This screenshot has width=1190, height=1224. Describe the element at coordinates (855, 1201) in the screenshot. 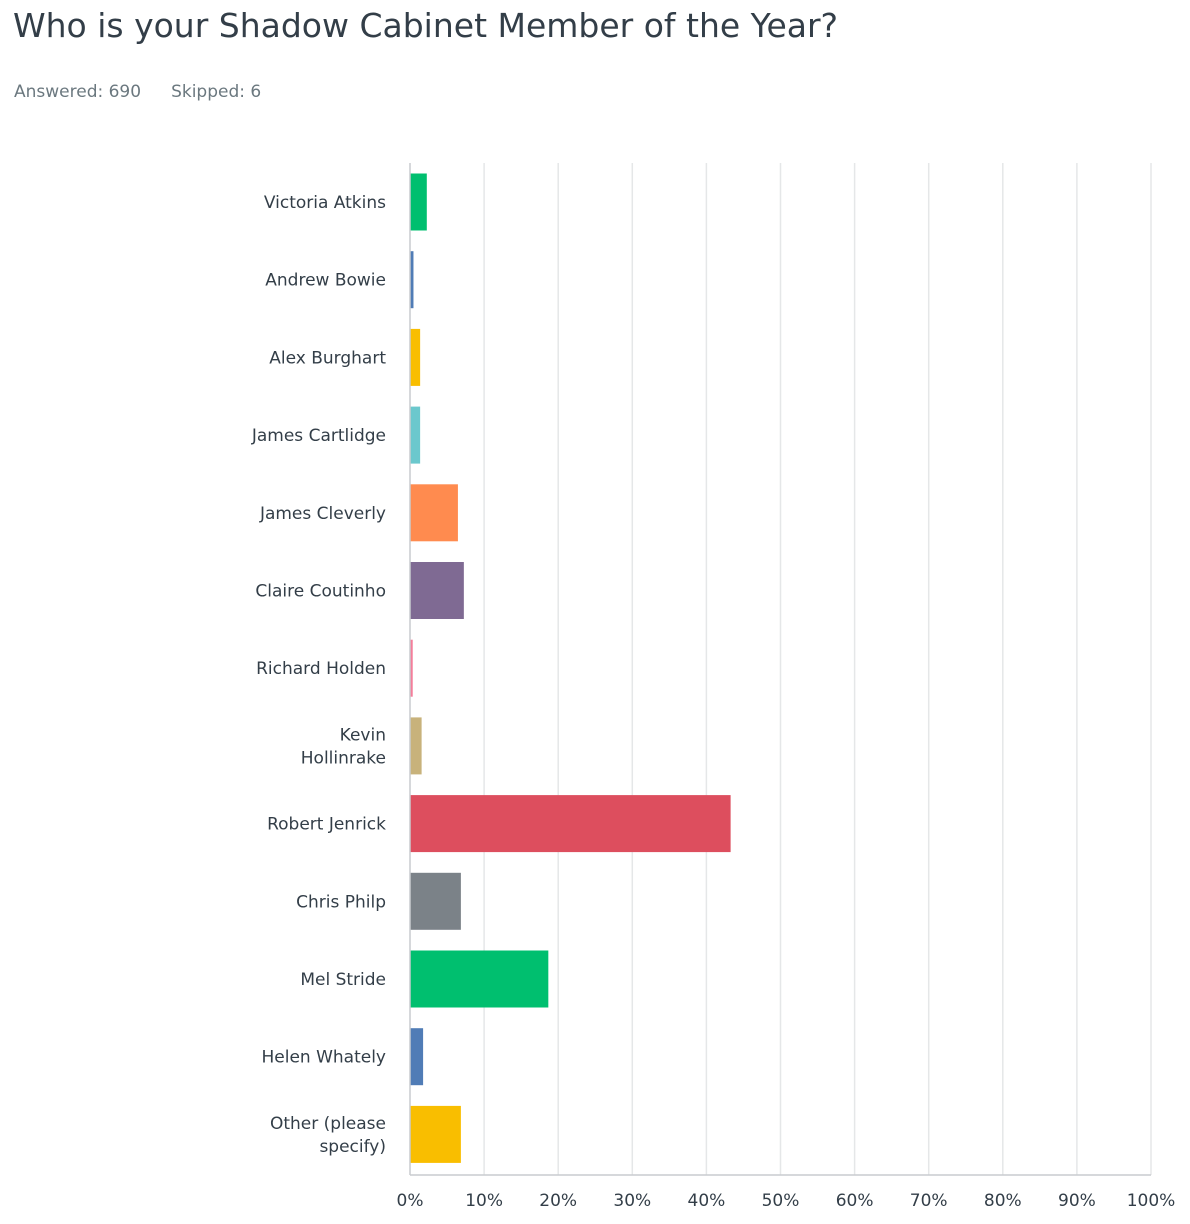

I see `tick-label: 60%` at that location.